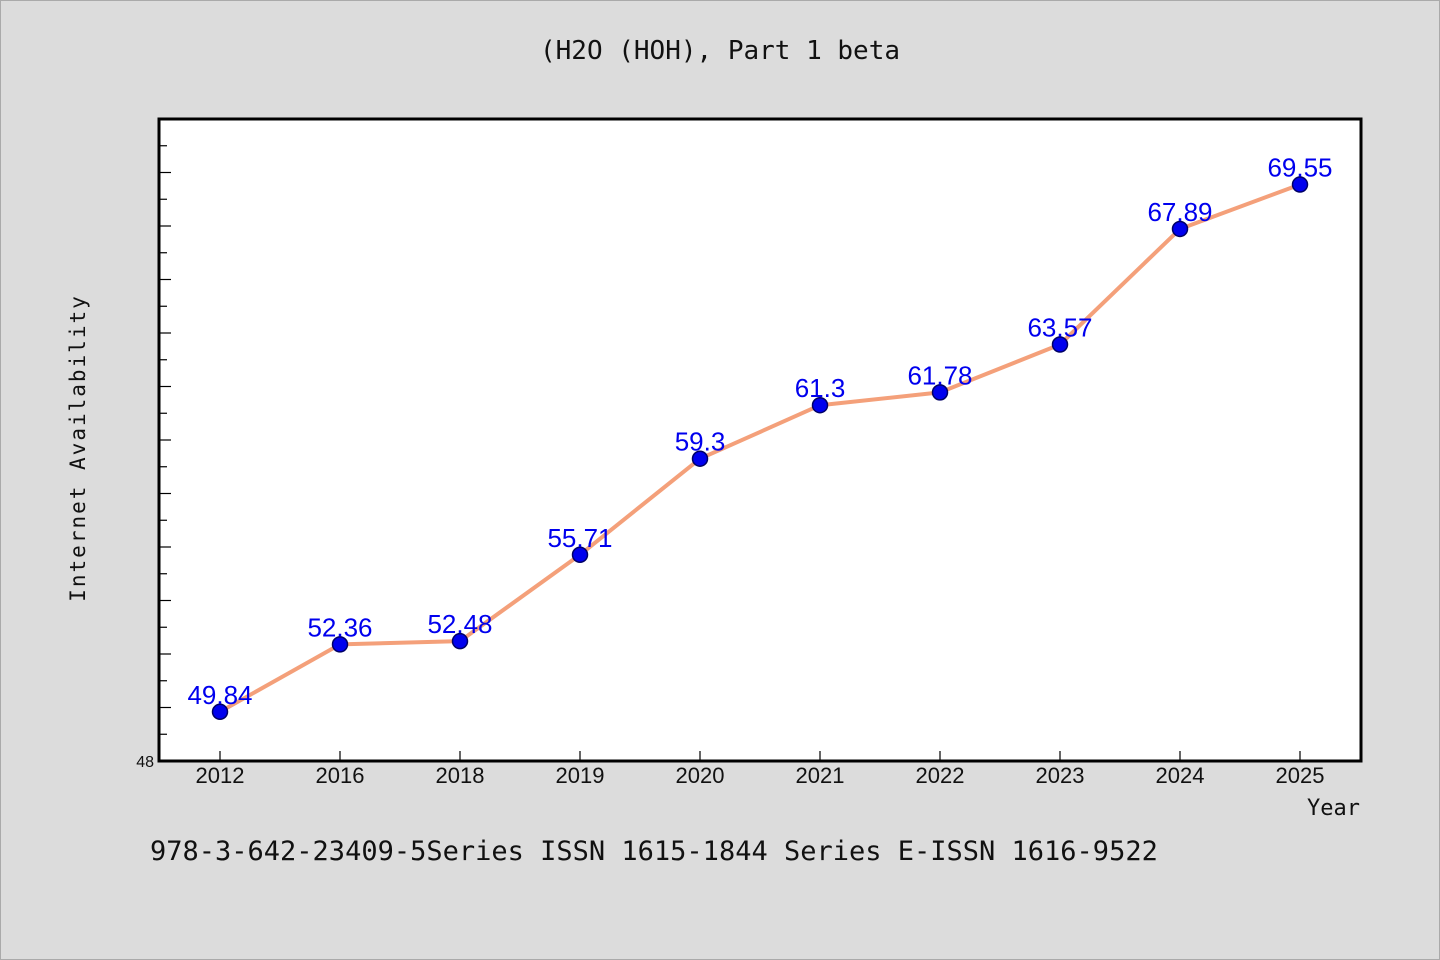  Describe the element at coordinates (1180, 775) in the screenshot. I see `x-tick-label: 2024` at that location.